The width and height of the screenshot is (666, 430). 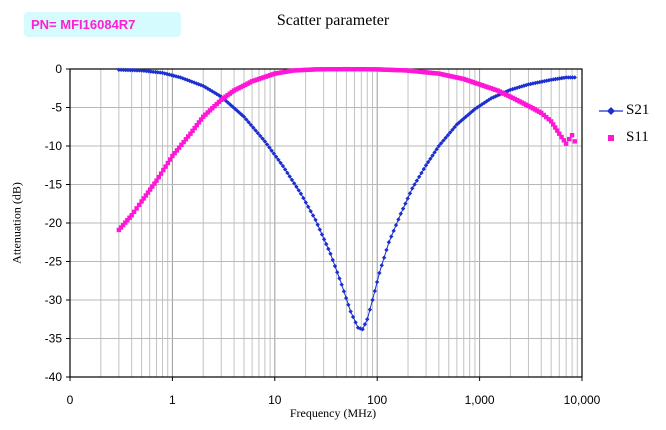 I want to click on part-number-box: PN= MFI16084R7, so click(x=102, y=24).